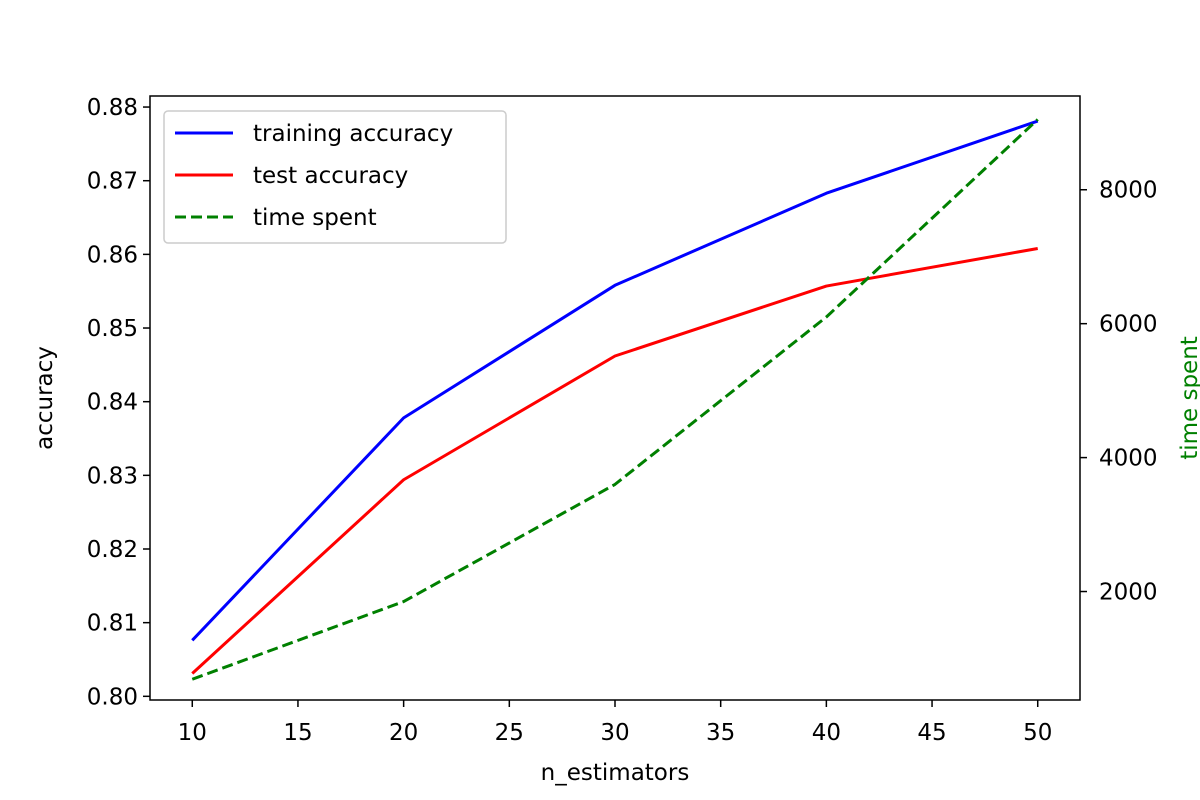 Image resolution: width=1200 pixels, height=800 pixels. I want to click on x-tick-label: 25, so click(509, 733).